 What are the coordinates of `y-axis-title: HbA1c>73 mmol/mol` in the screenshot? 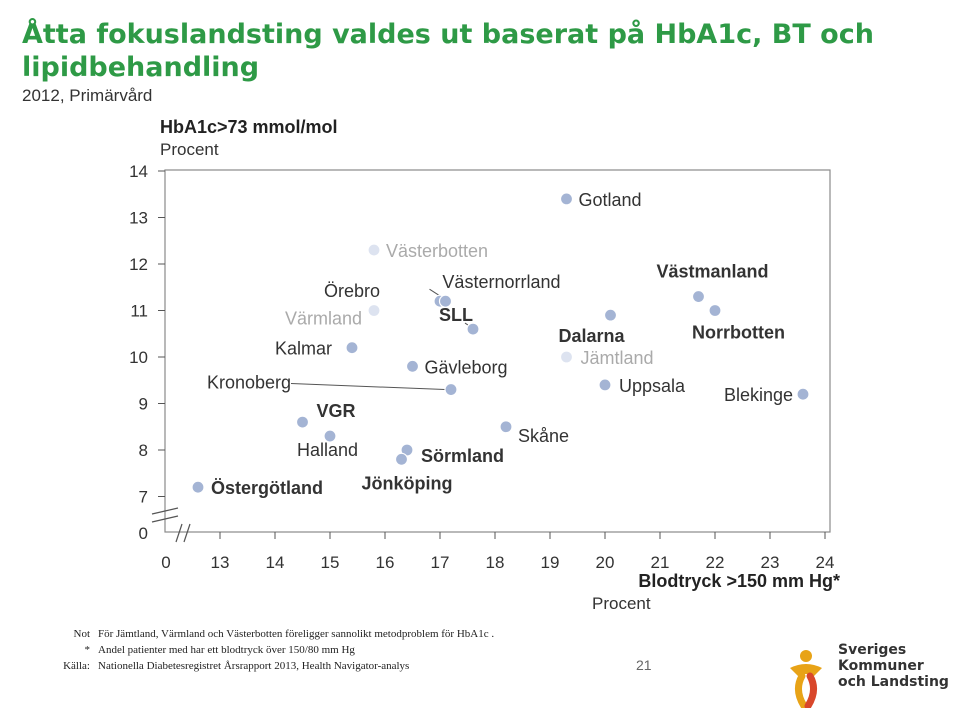 It's located at (249, 127).